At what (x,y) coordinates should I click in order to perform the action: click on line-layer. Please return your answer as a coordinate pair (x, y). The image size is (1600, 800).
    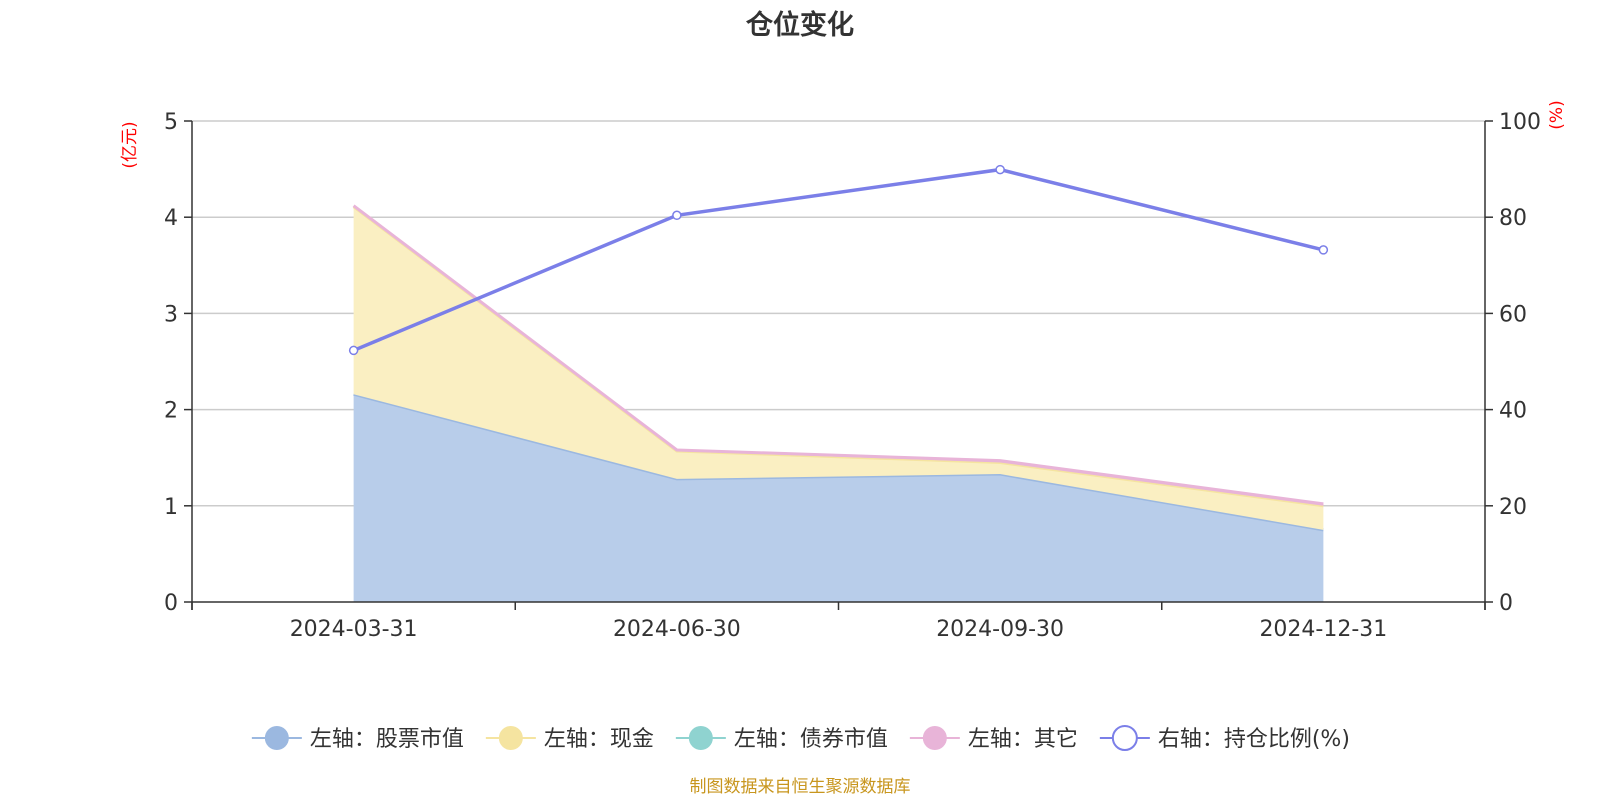
    Looking at the image, I should click on (838, 260).